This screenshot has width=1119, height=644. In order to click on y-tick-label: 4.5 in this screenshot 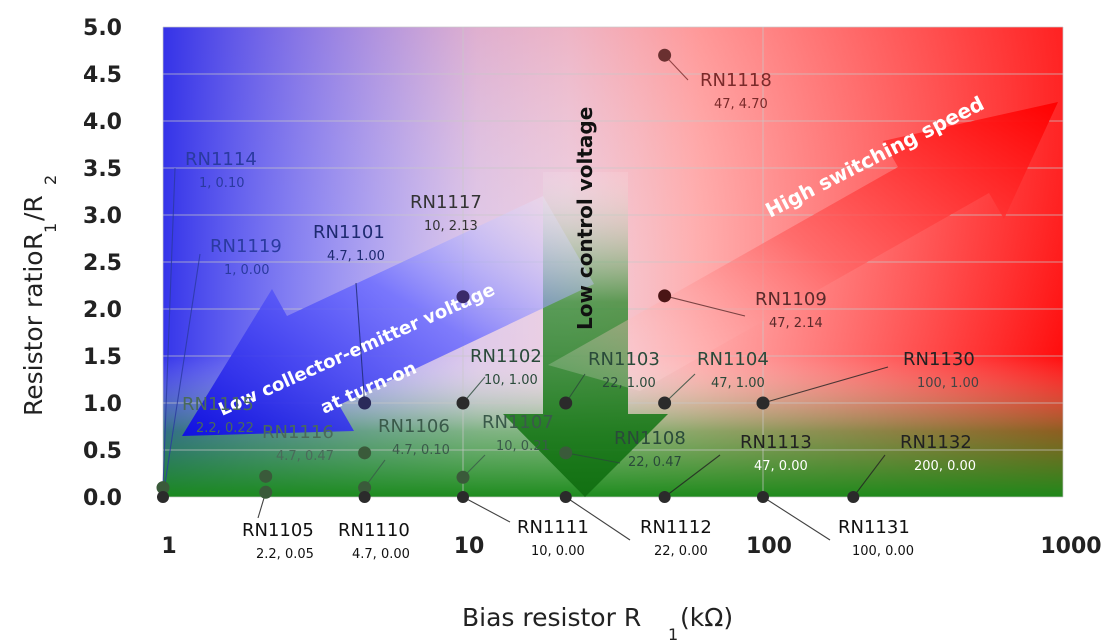, I will do `click(102, 75)`.